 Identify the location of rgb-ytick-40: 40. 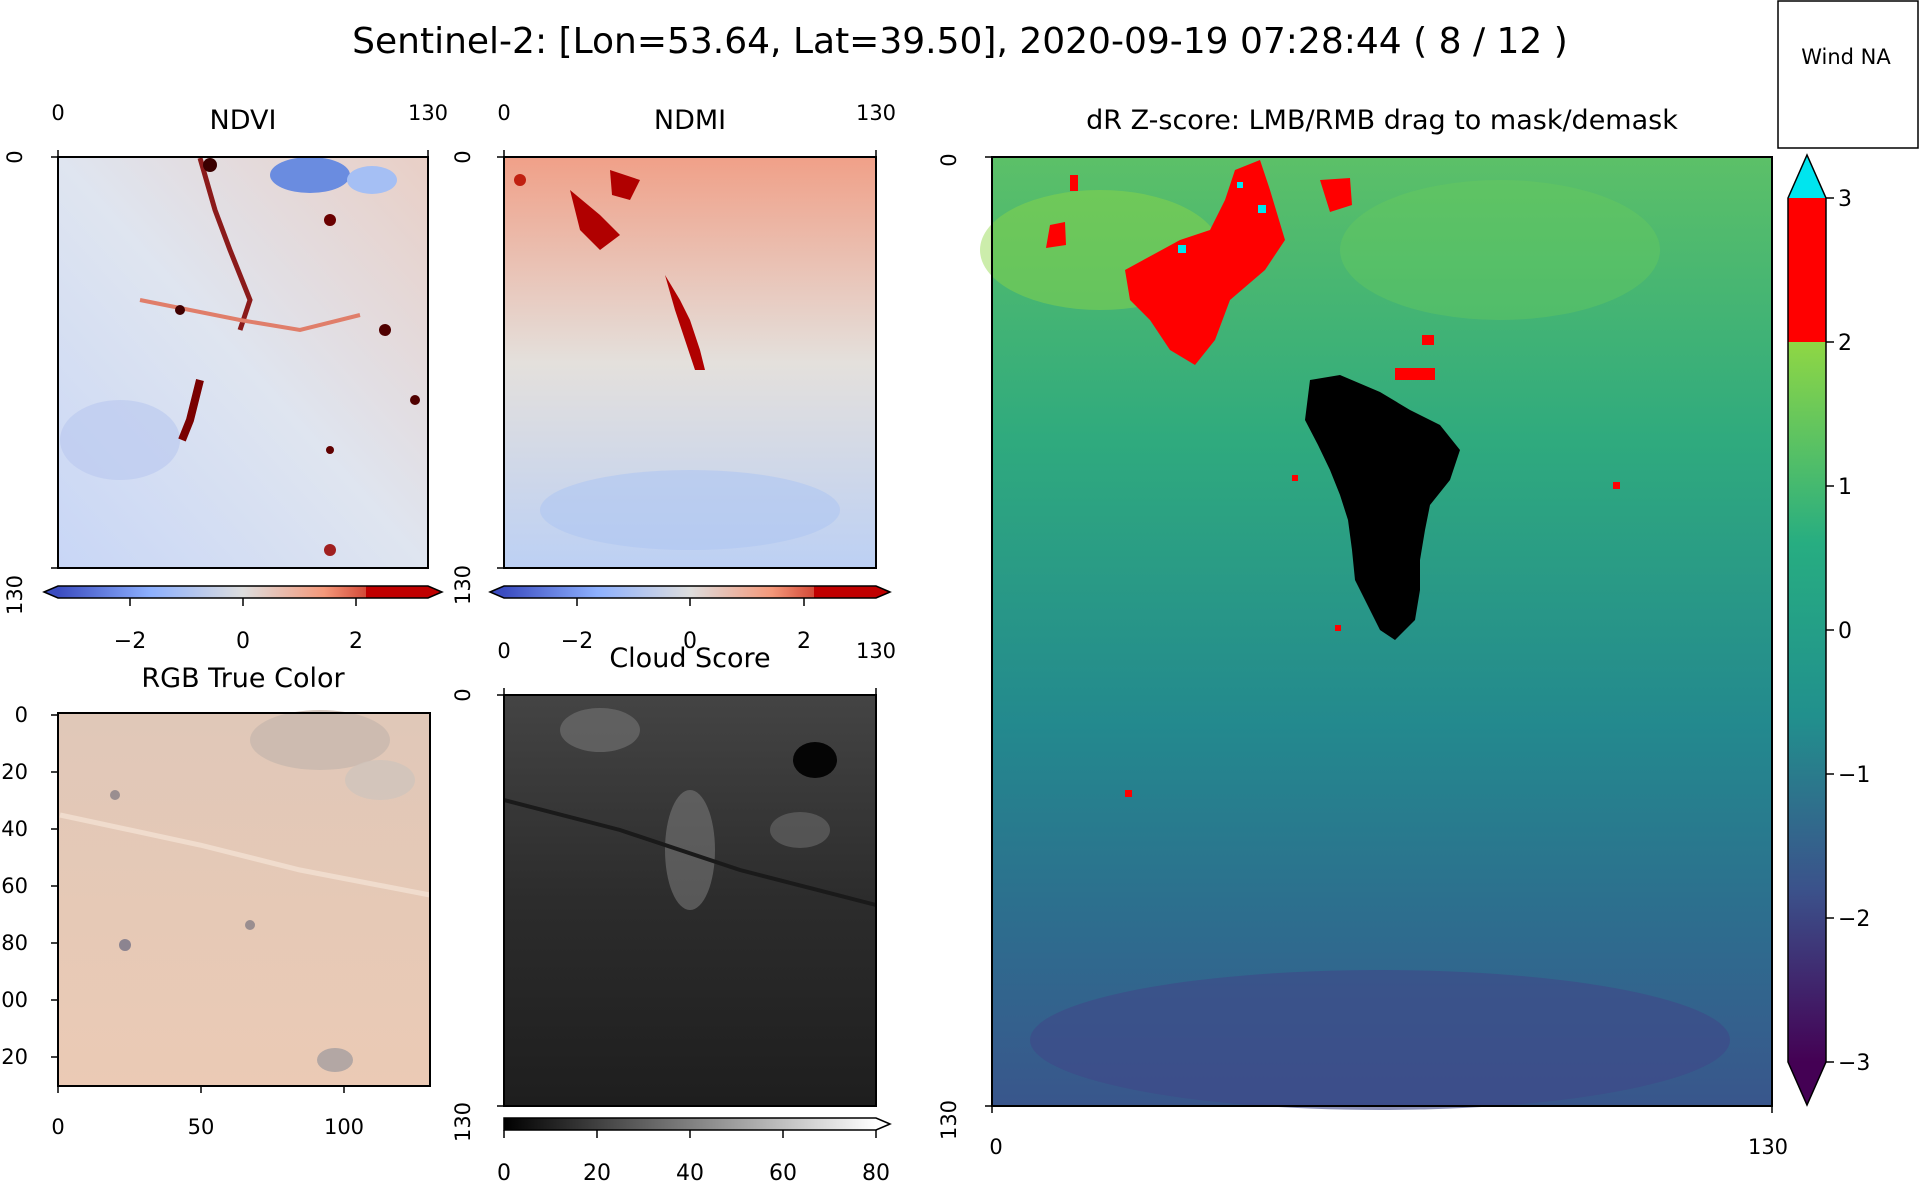
(14, 829).